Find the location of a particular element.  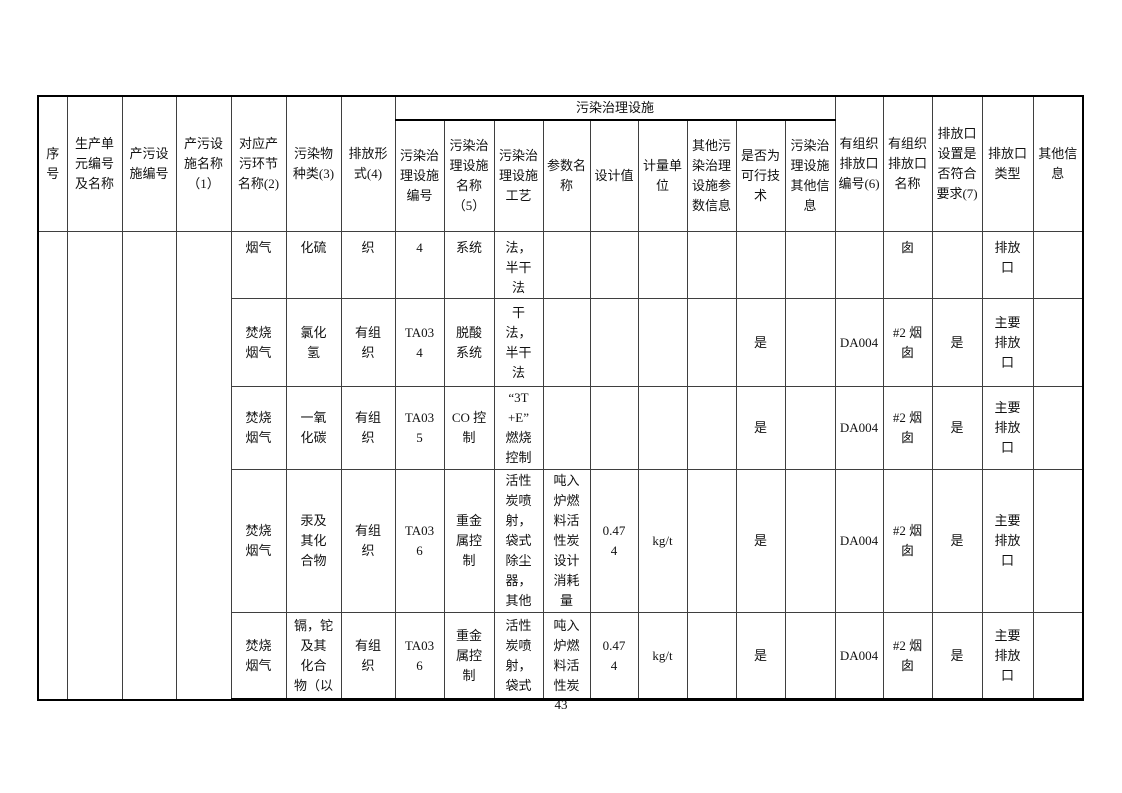

column-header: 参数名 称 is located at coordinates (566, 175).